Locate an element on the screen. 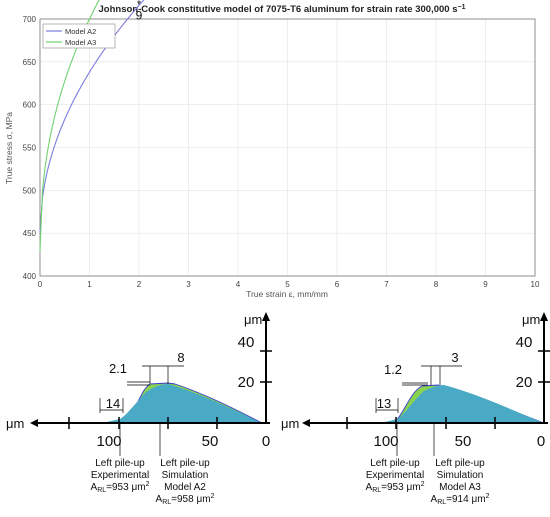  x-tick-label: 2 is located at coordinates (139, 284).